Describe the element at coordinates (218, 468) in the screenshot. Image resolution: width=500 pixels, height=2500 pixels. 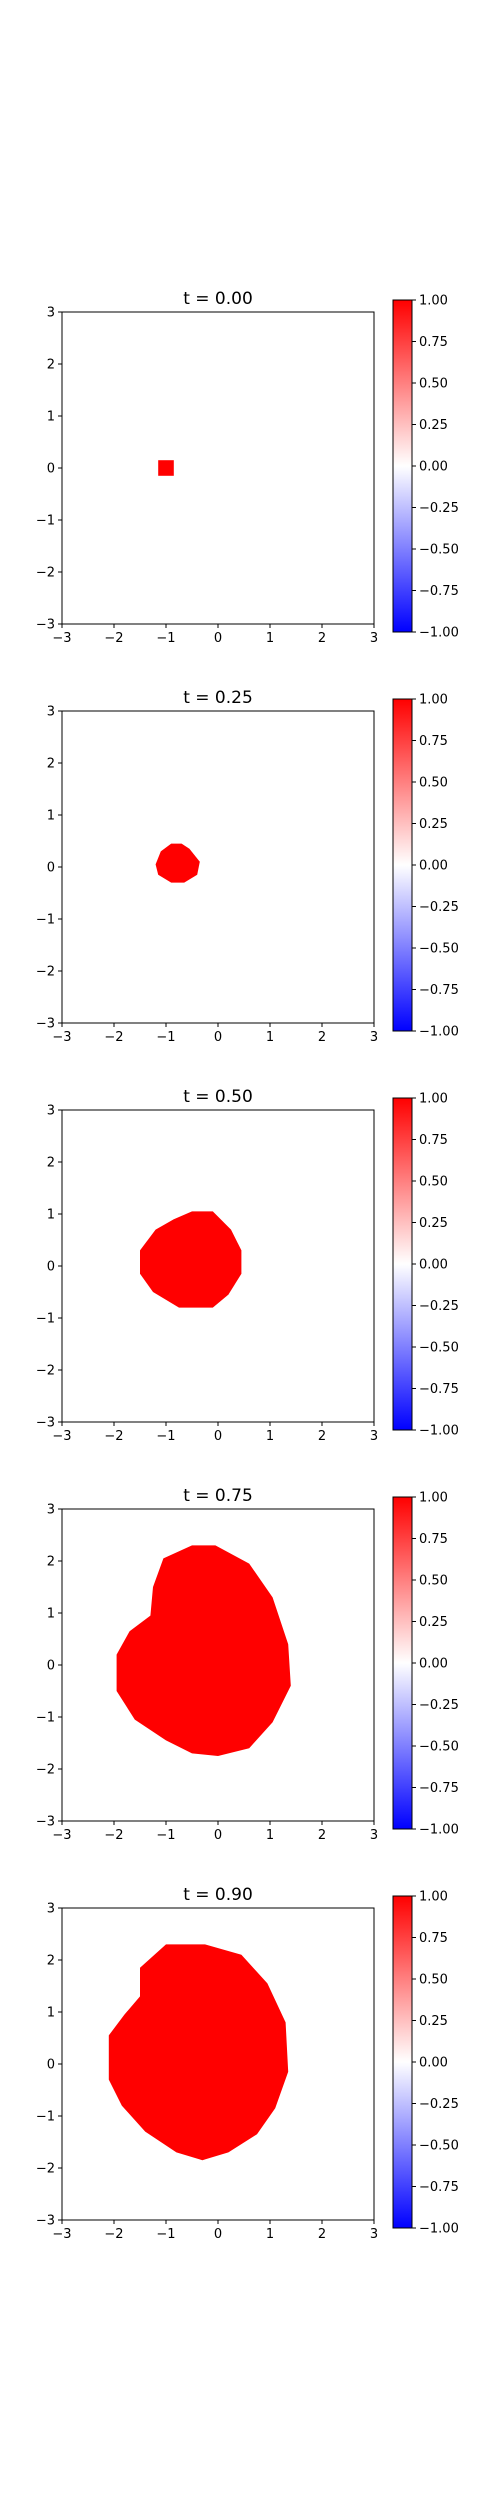
I see `heatmap-background` at that location.